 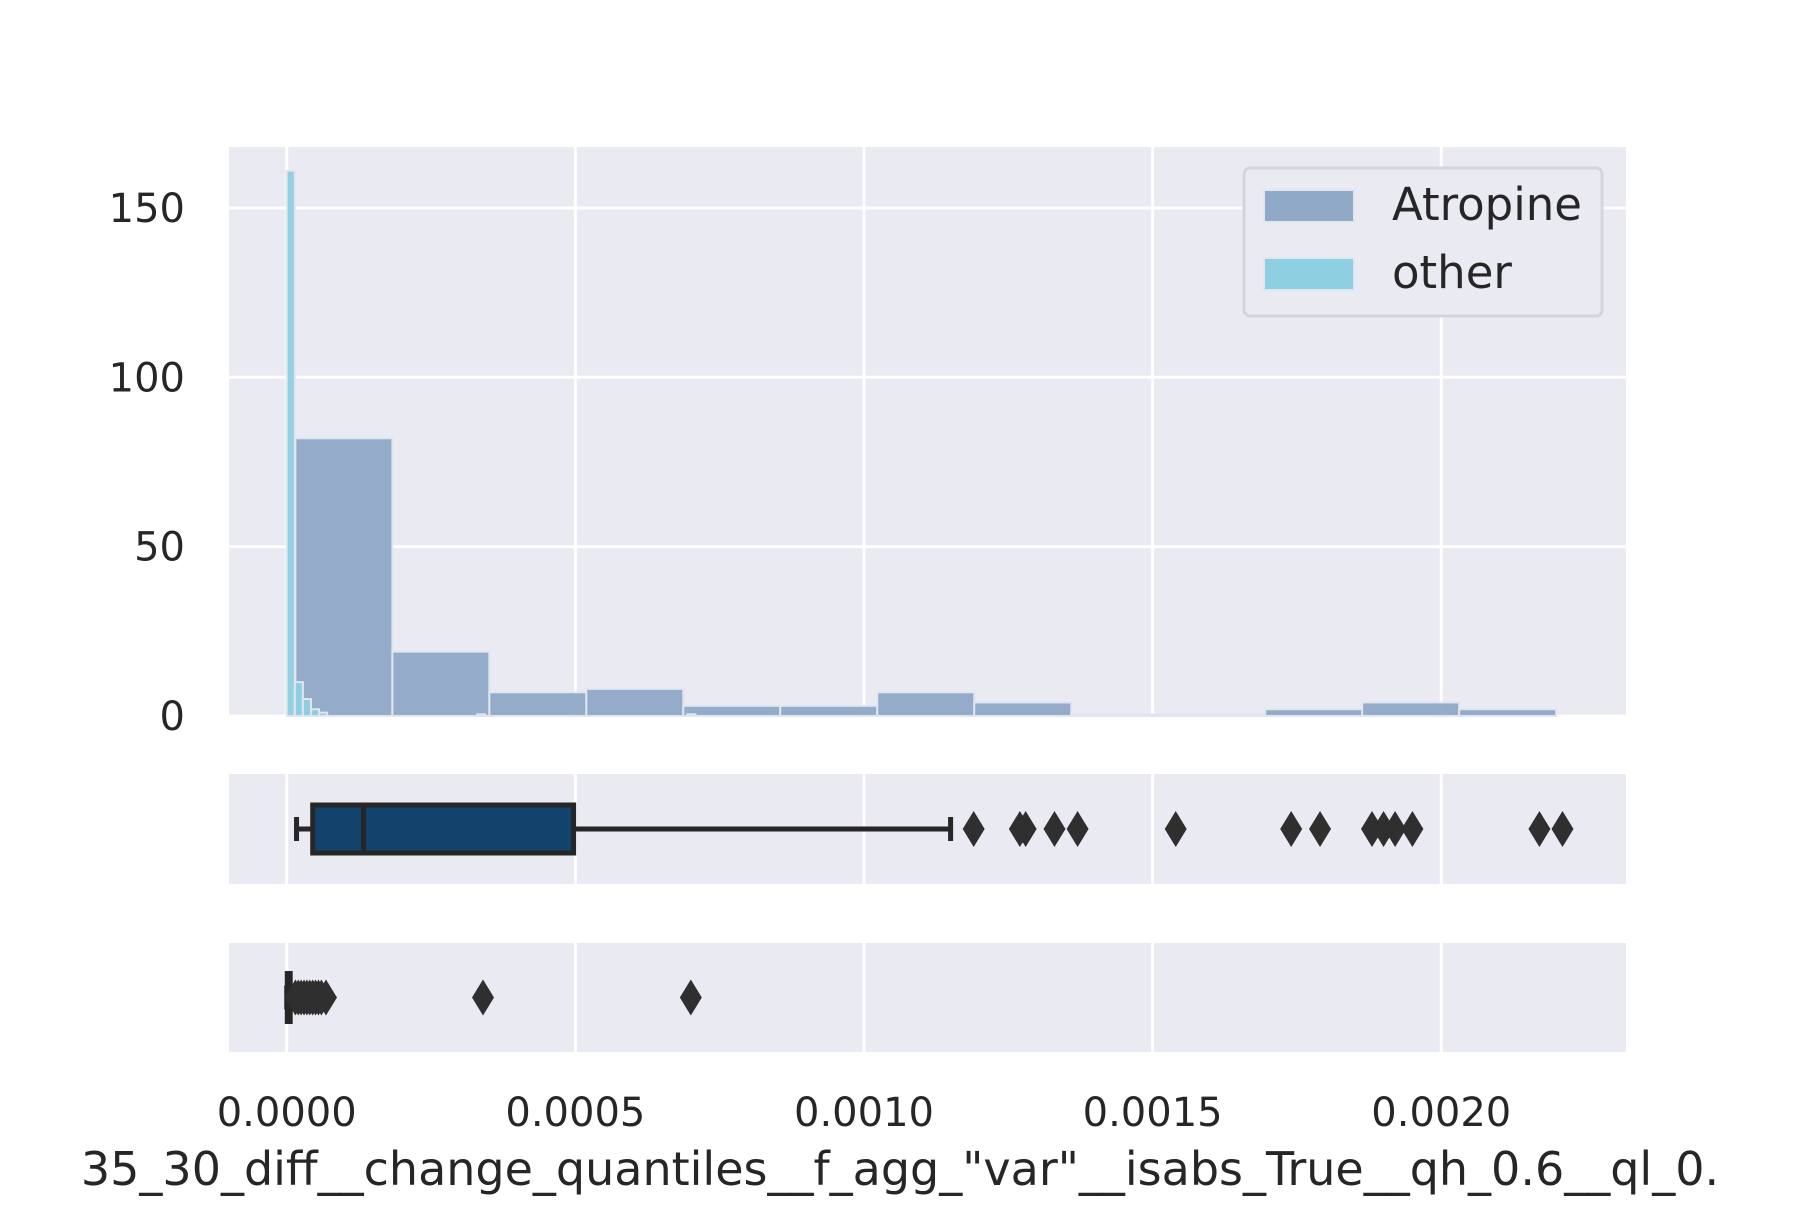 I want to click on boxplot-other, so click(x=493, y=997).